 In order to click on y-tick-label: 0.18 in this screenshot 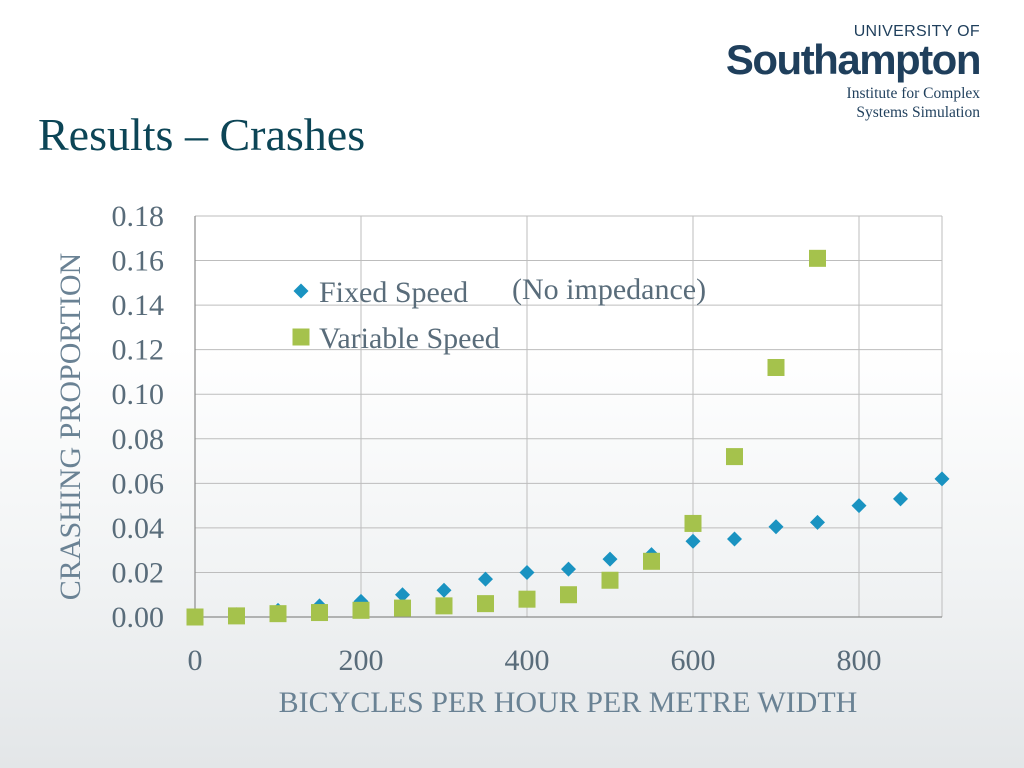, I will do `click(138, 216)`.